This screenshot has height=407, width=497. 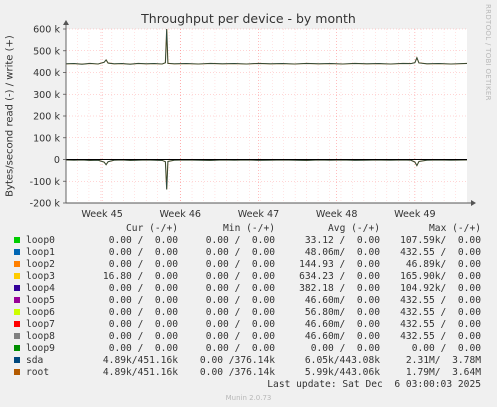 What do you see at coordinates (40, 288) in the screenshot?
I see `legend-name: loop4` at bounding box center [40, 288].